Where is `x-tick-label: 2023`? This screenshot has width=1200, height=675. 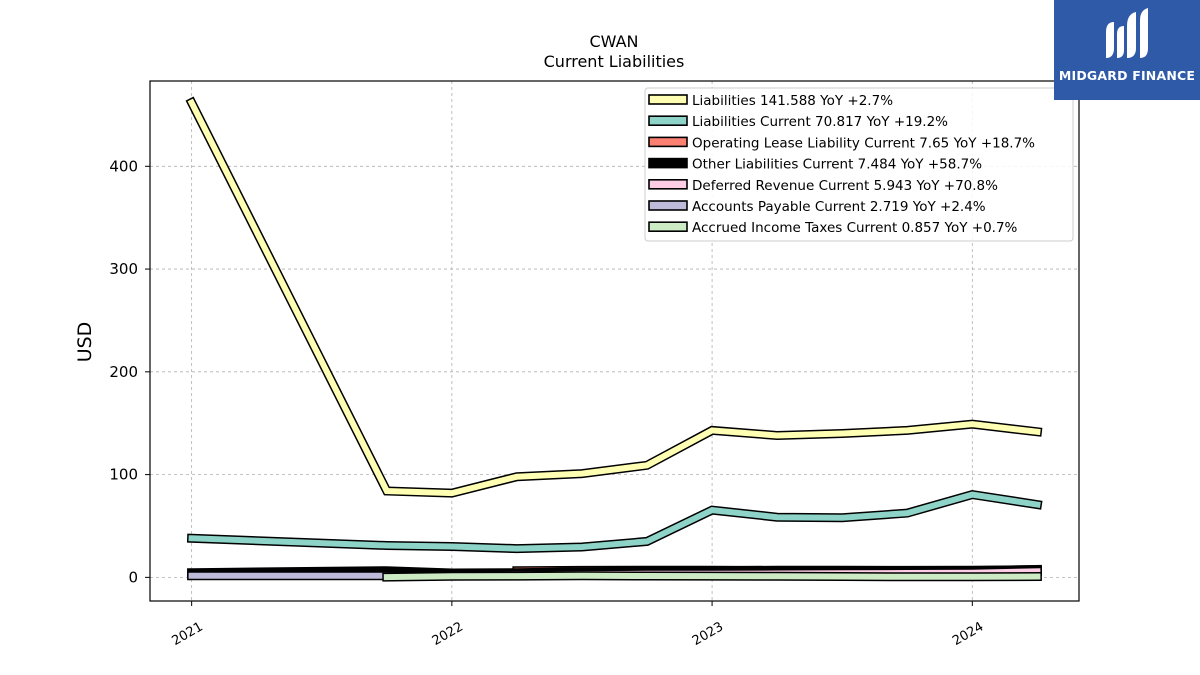
x-tick-label: 2023 is located at coordinates (708, 634).